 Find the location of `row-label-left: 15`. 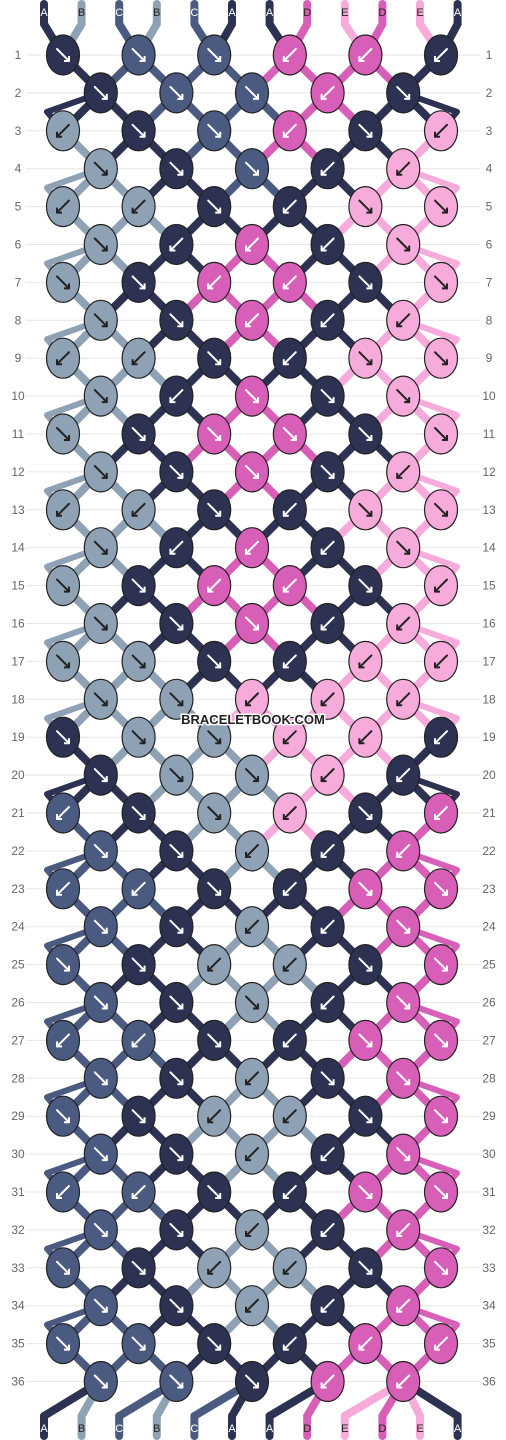

row-label-left: 15 is located at coordinates (18, 586).